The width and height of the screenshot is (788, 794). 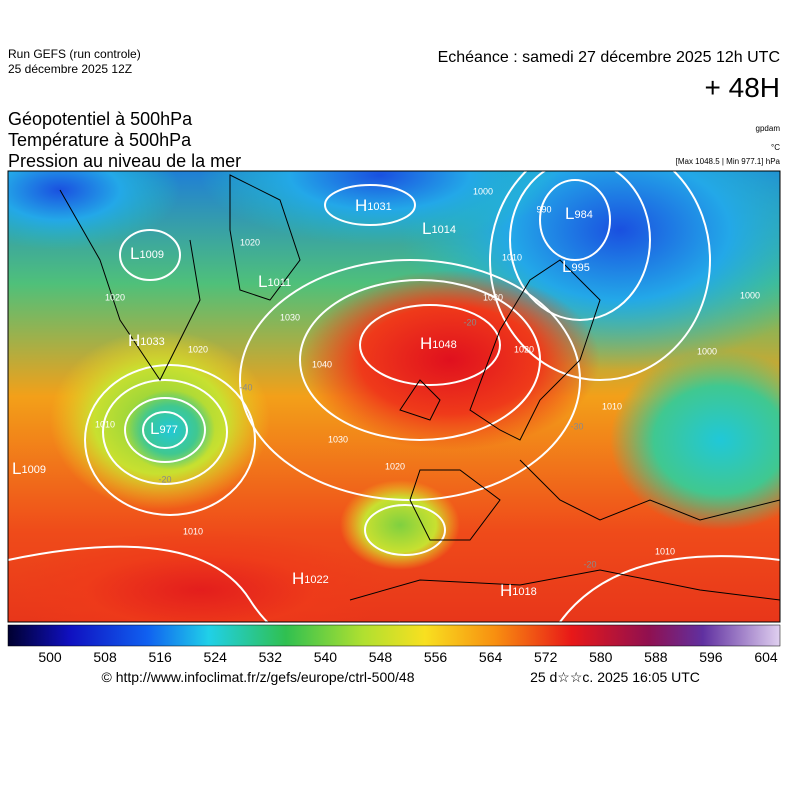 I want to click on cold-core, so click(x=170, y=430).